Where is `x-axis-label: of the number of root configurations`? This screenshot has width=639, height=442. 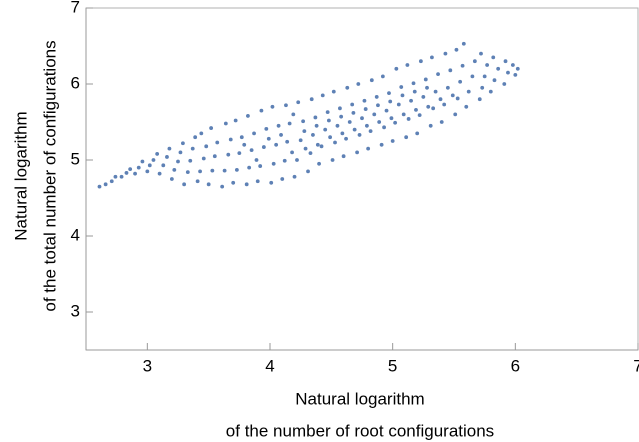
x-axis-label: of the number of root configurations is located at coordinates (360, 430).